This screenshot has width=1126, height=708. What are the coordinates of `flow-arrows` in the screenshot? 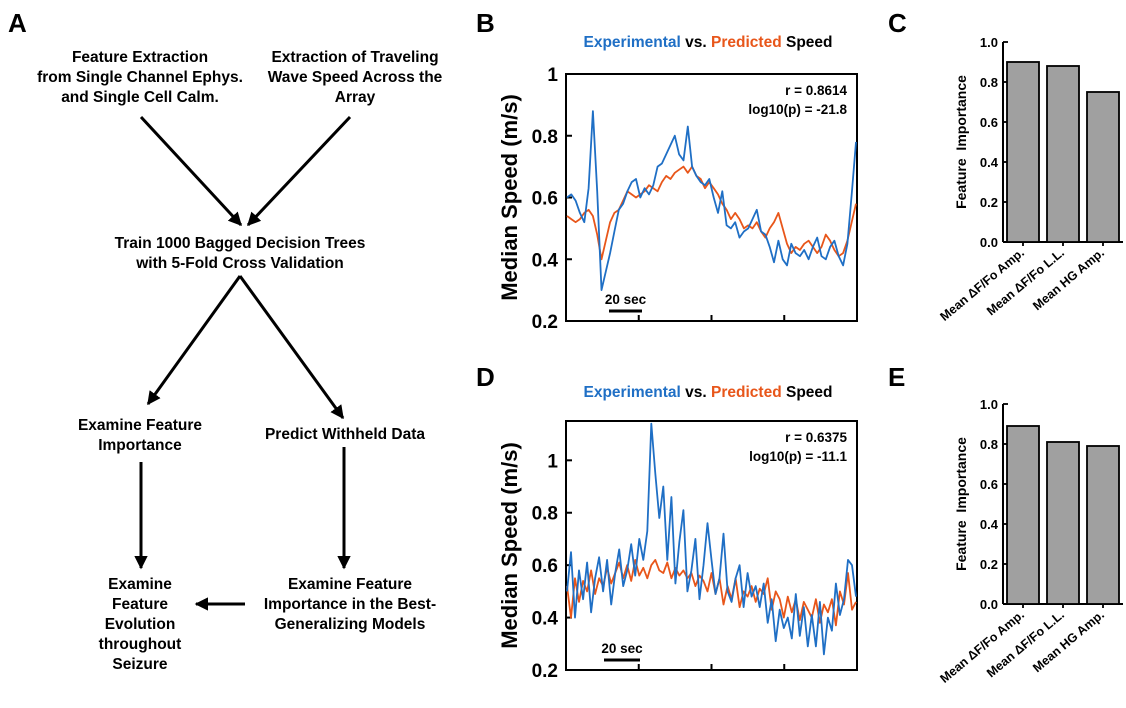 It's located at (243, 363).